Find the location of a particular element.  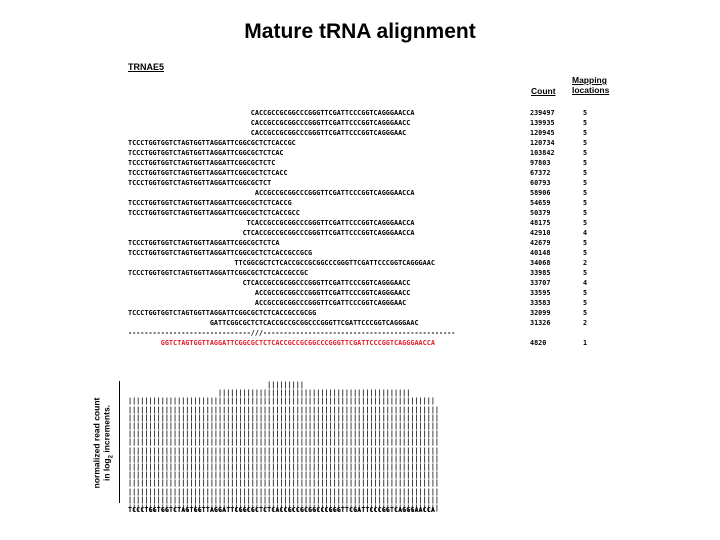

read-count: 33985 is located at coordinates (540, 273).